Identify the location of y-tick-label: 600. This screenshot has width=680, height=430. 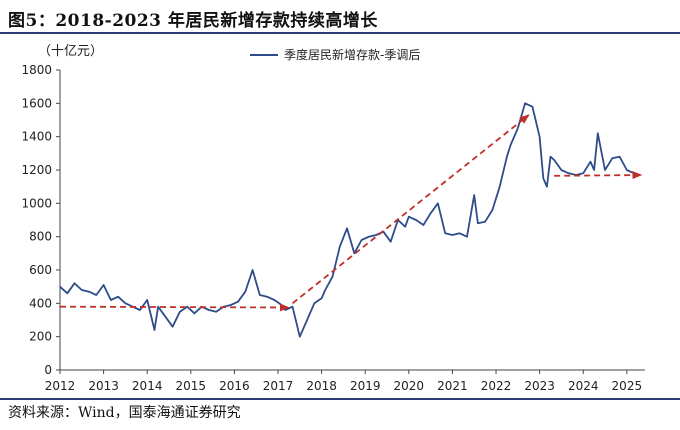
(40, 270).